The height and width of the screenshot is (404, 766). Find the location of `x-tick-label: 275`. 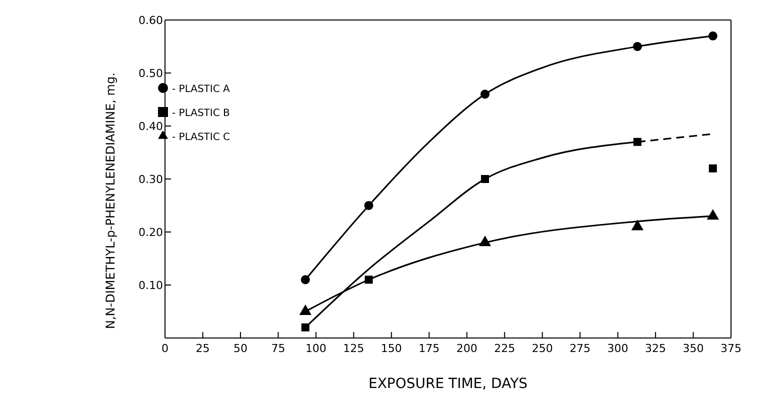

x-tick-label: 275 is located at coordinates (580, 348).